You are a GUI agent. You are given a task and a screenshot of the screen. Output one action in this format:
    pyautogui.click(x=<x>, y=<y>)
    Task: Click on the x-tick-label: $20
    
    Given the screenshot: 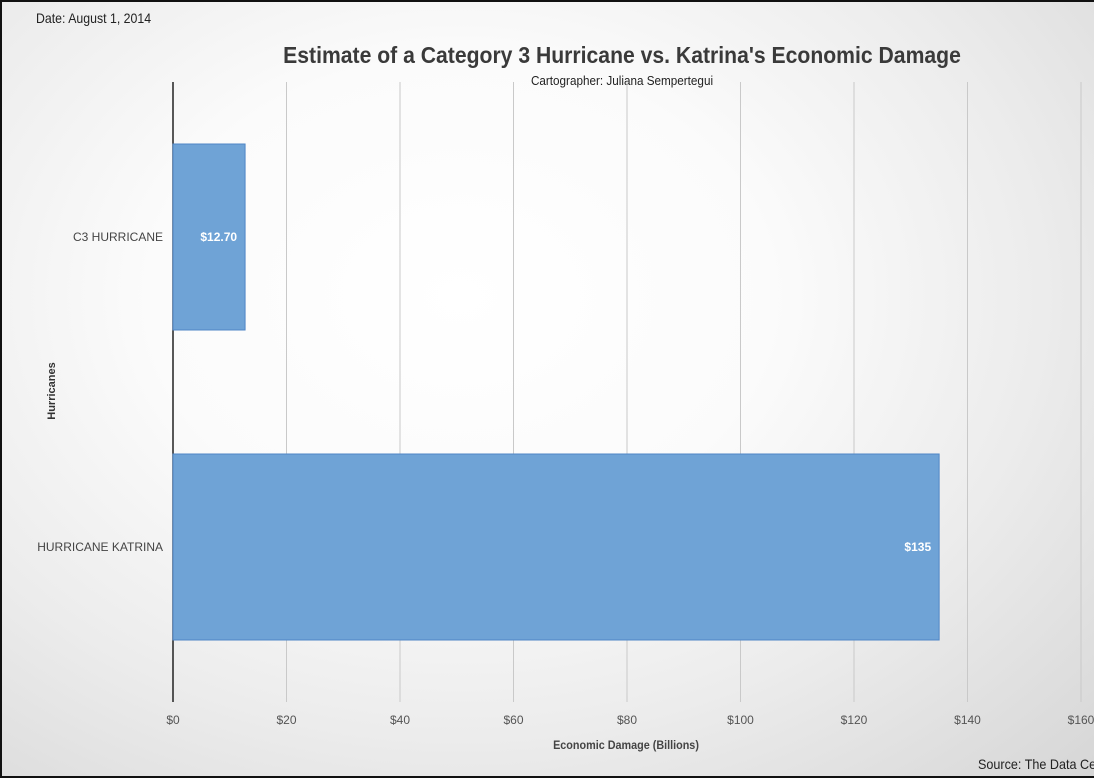 What is the action you would take?
    pyautogui.click(x=286, y=720)
    